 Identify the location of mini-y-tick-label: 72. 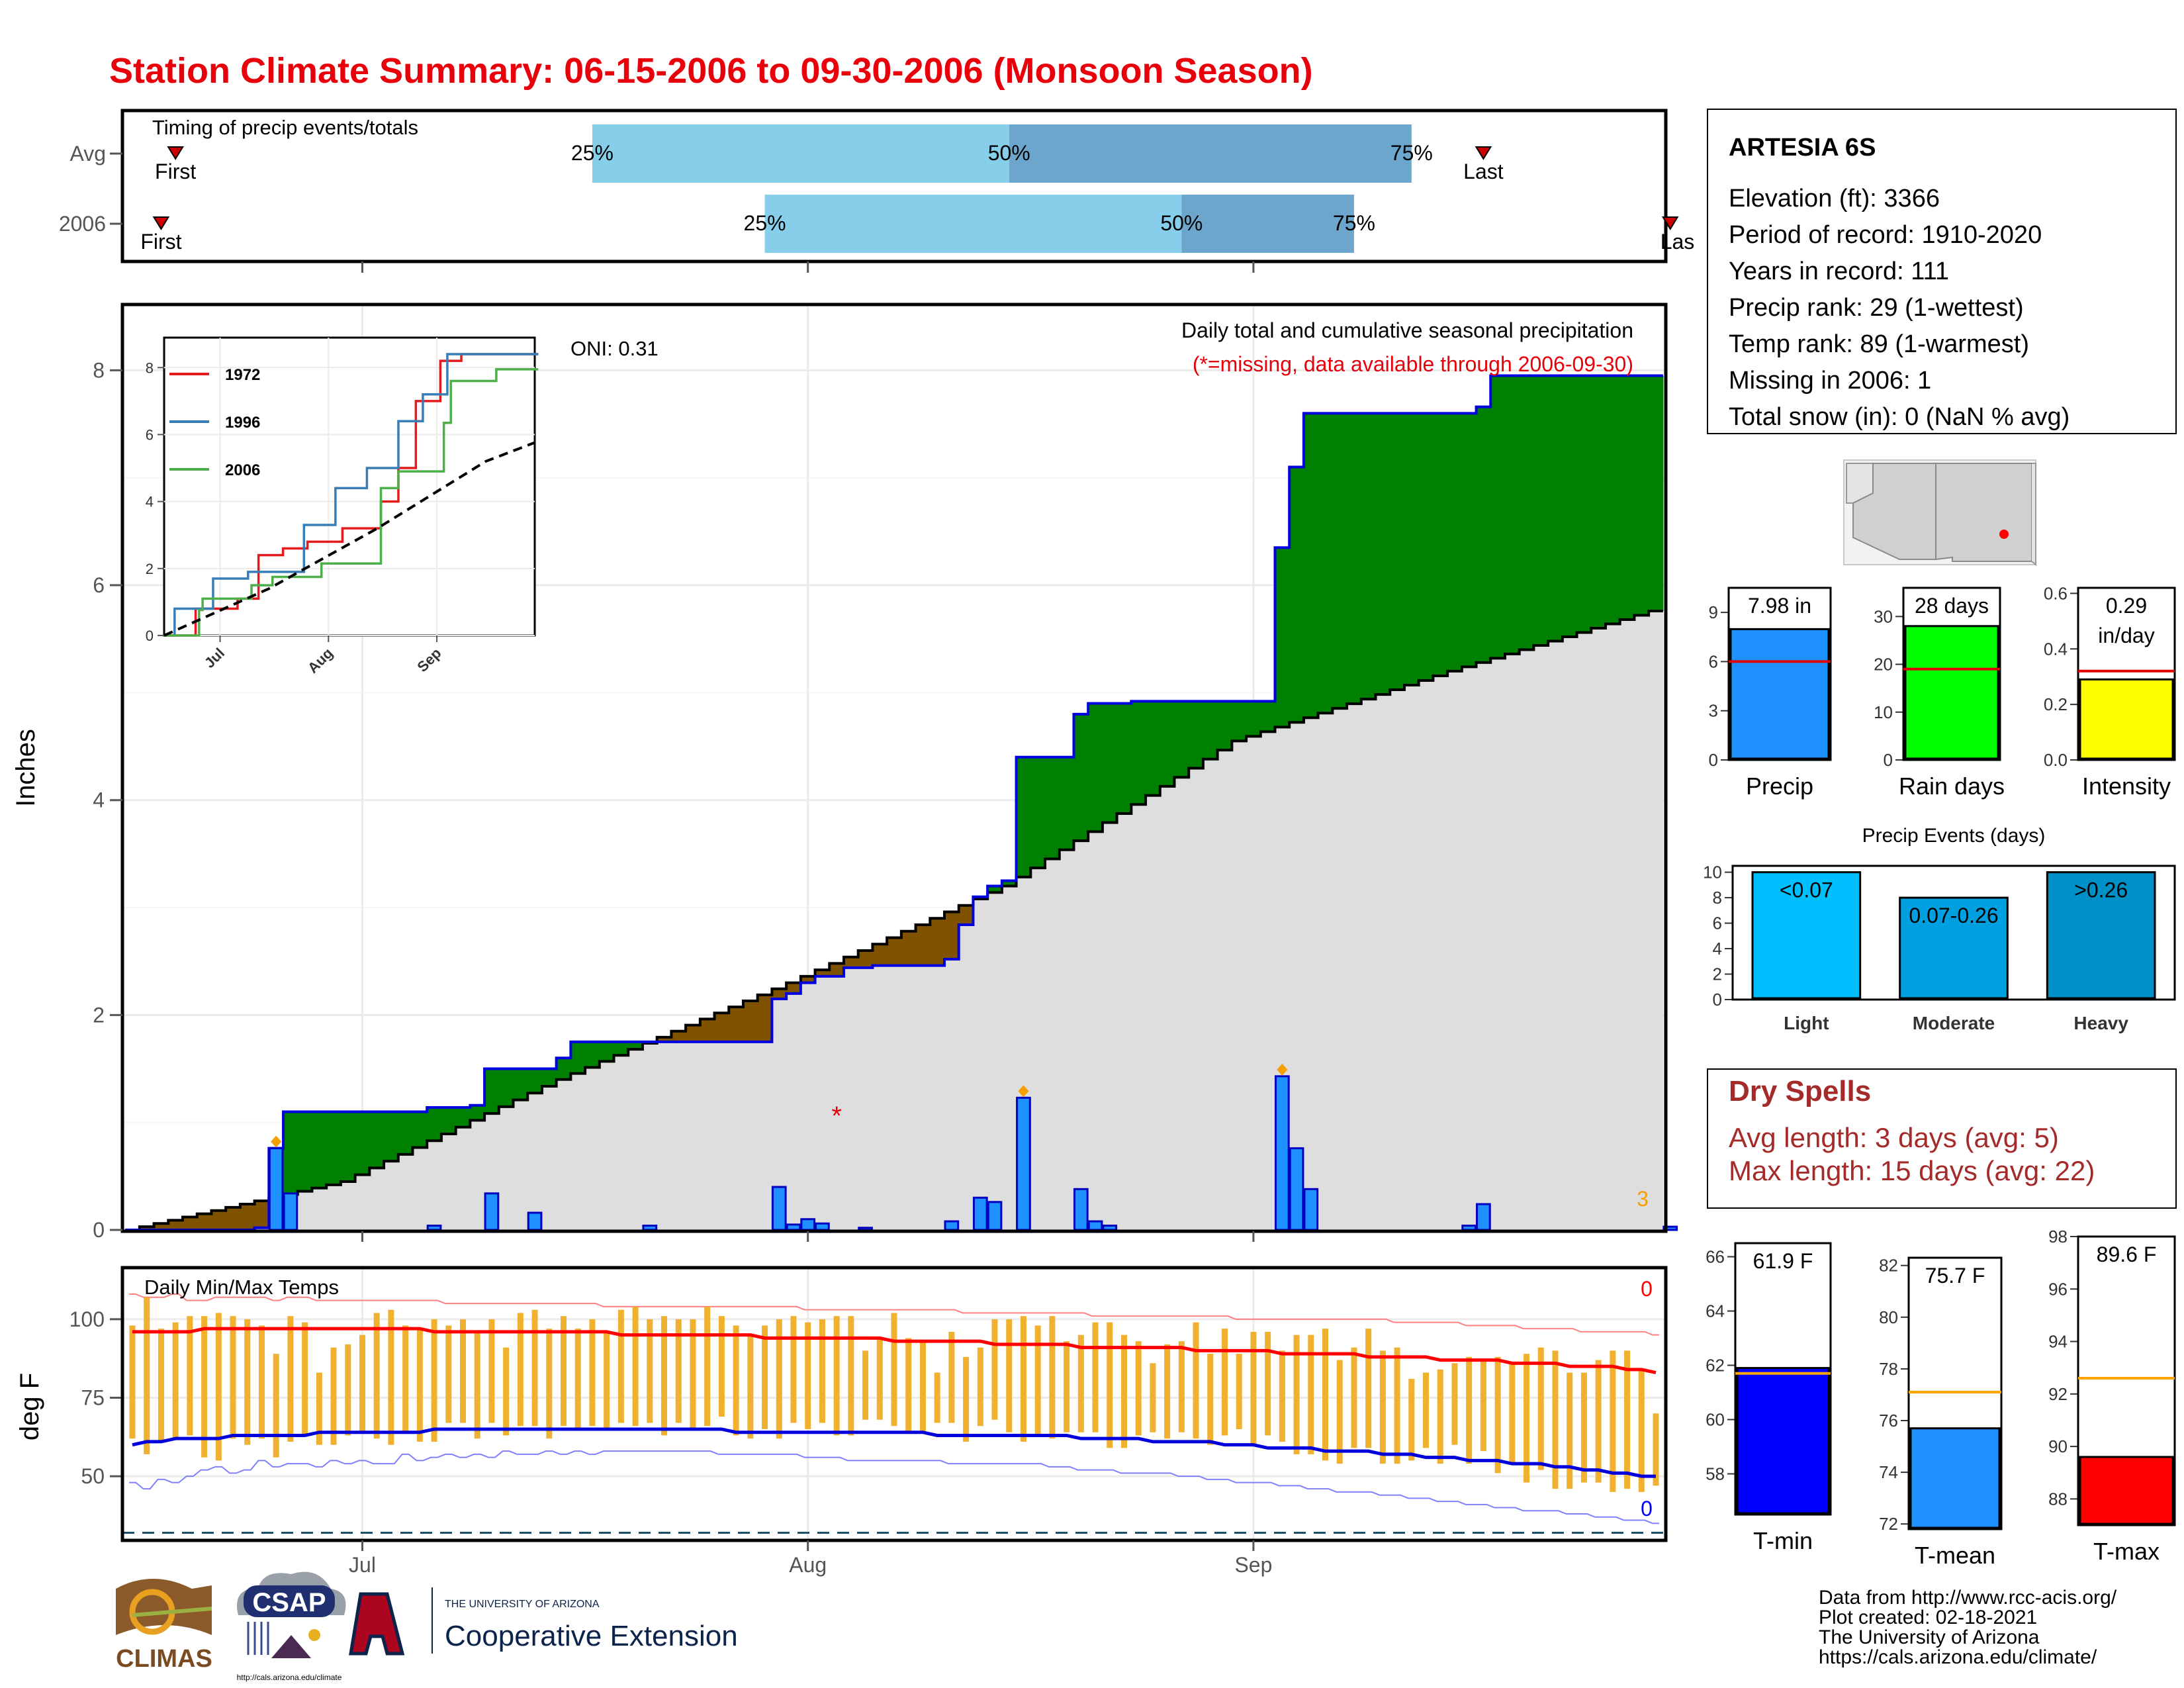
(1888, 1524).